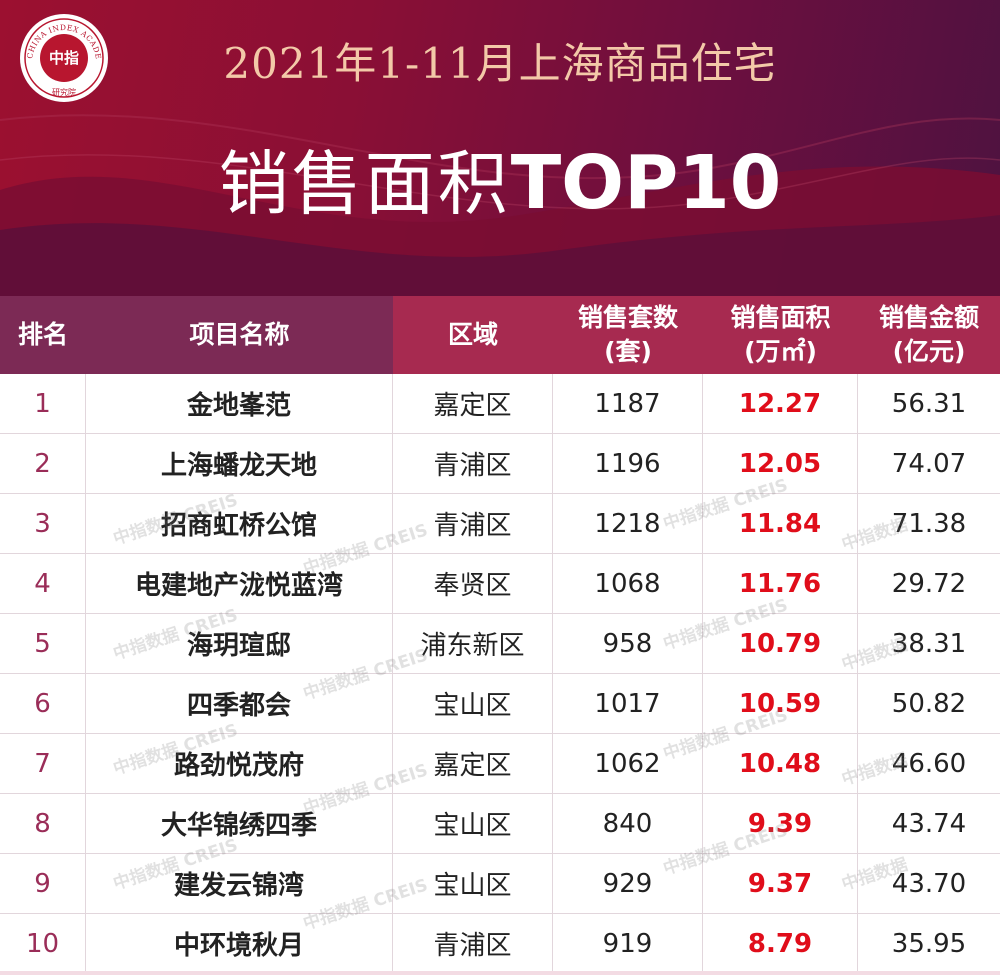 The image size is (1000, 975). What do you see at coordinates (473, 583) in the screenshot?
I see `district-cell: 奉贤区` at bounding box center [473, 583].